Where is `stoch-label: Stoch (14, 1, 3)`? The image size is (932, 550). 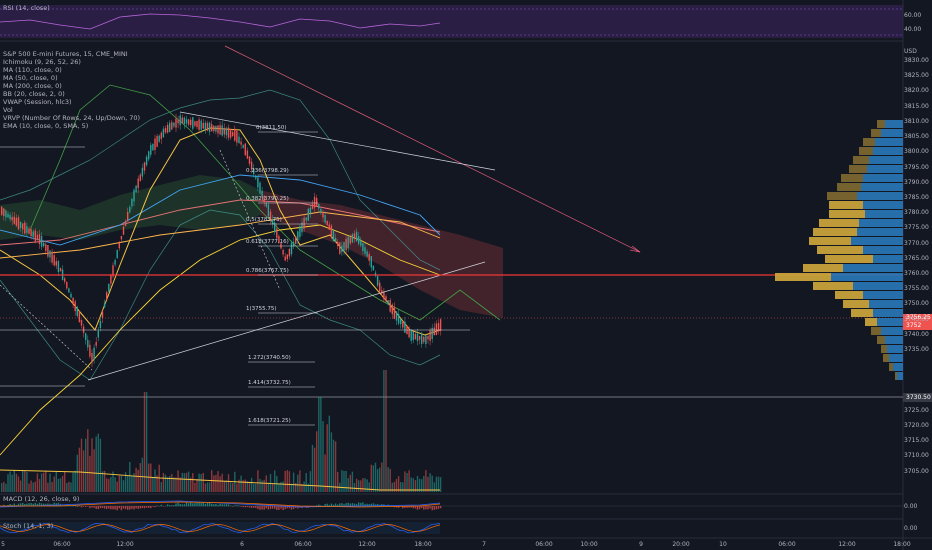
stoch-label: Stoch (14, 1, 3) is located at coordinates (28, 526).